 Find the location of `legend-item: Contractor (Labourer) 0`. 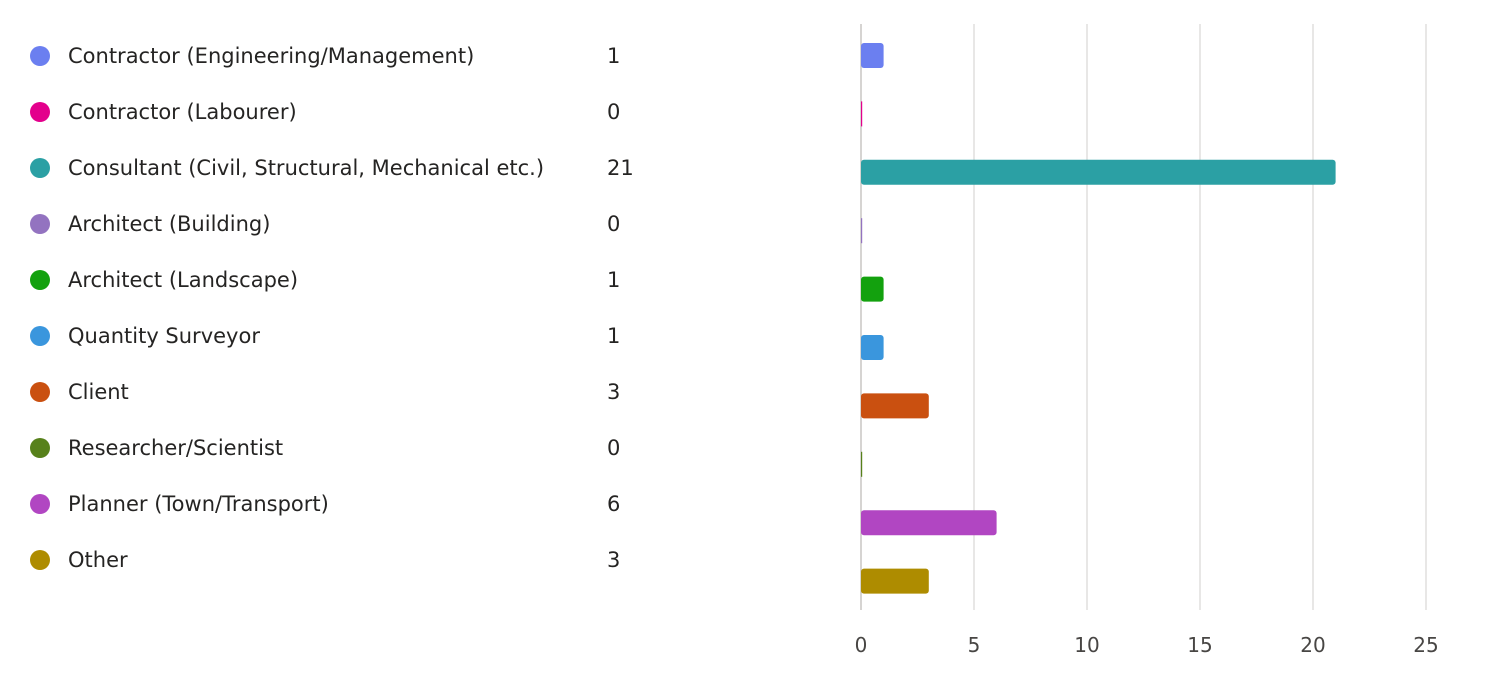

legend-item: Contractor (Labourer) 0 is located at coordinates (350, 112).